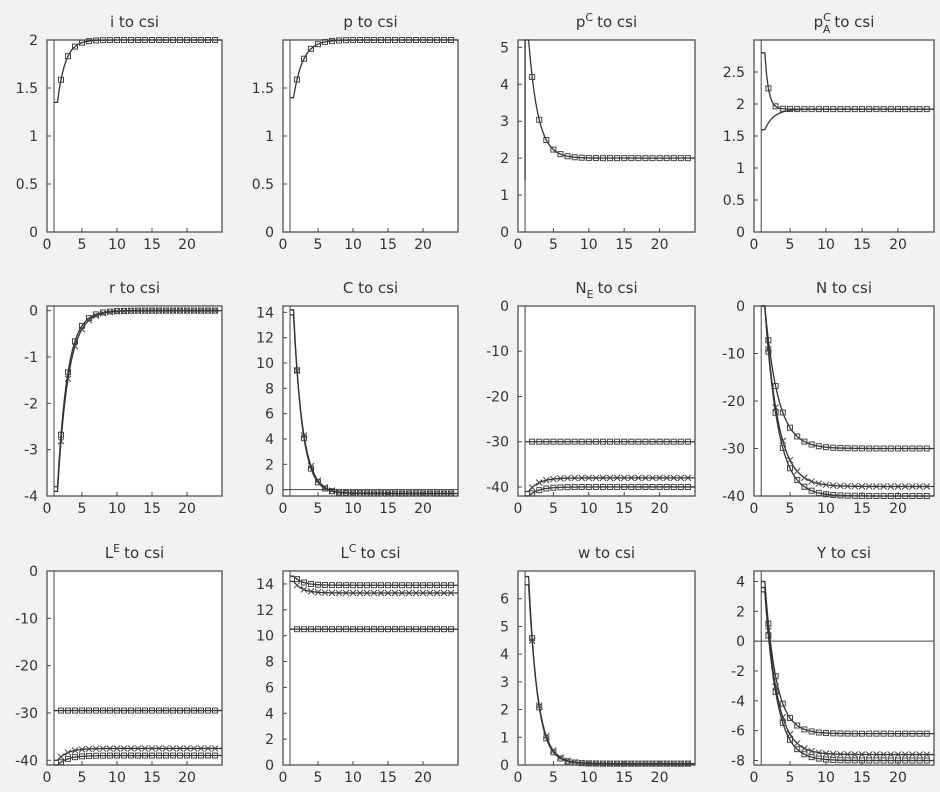 Image resolution: width=940 pixels, height=792 pixels. I want to click on y-tick-label: -2, so click(738, 672).